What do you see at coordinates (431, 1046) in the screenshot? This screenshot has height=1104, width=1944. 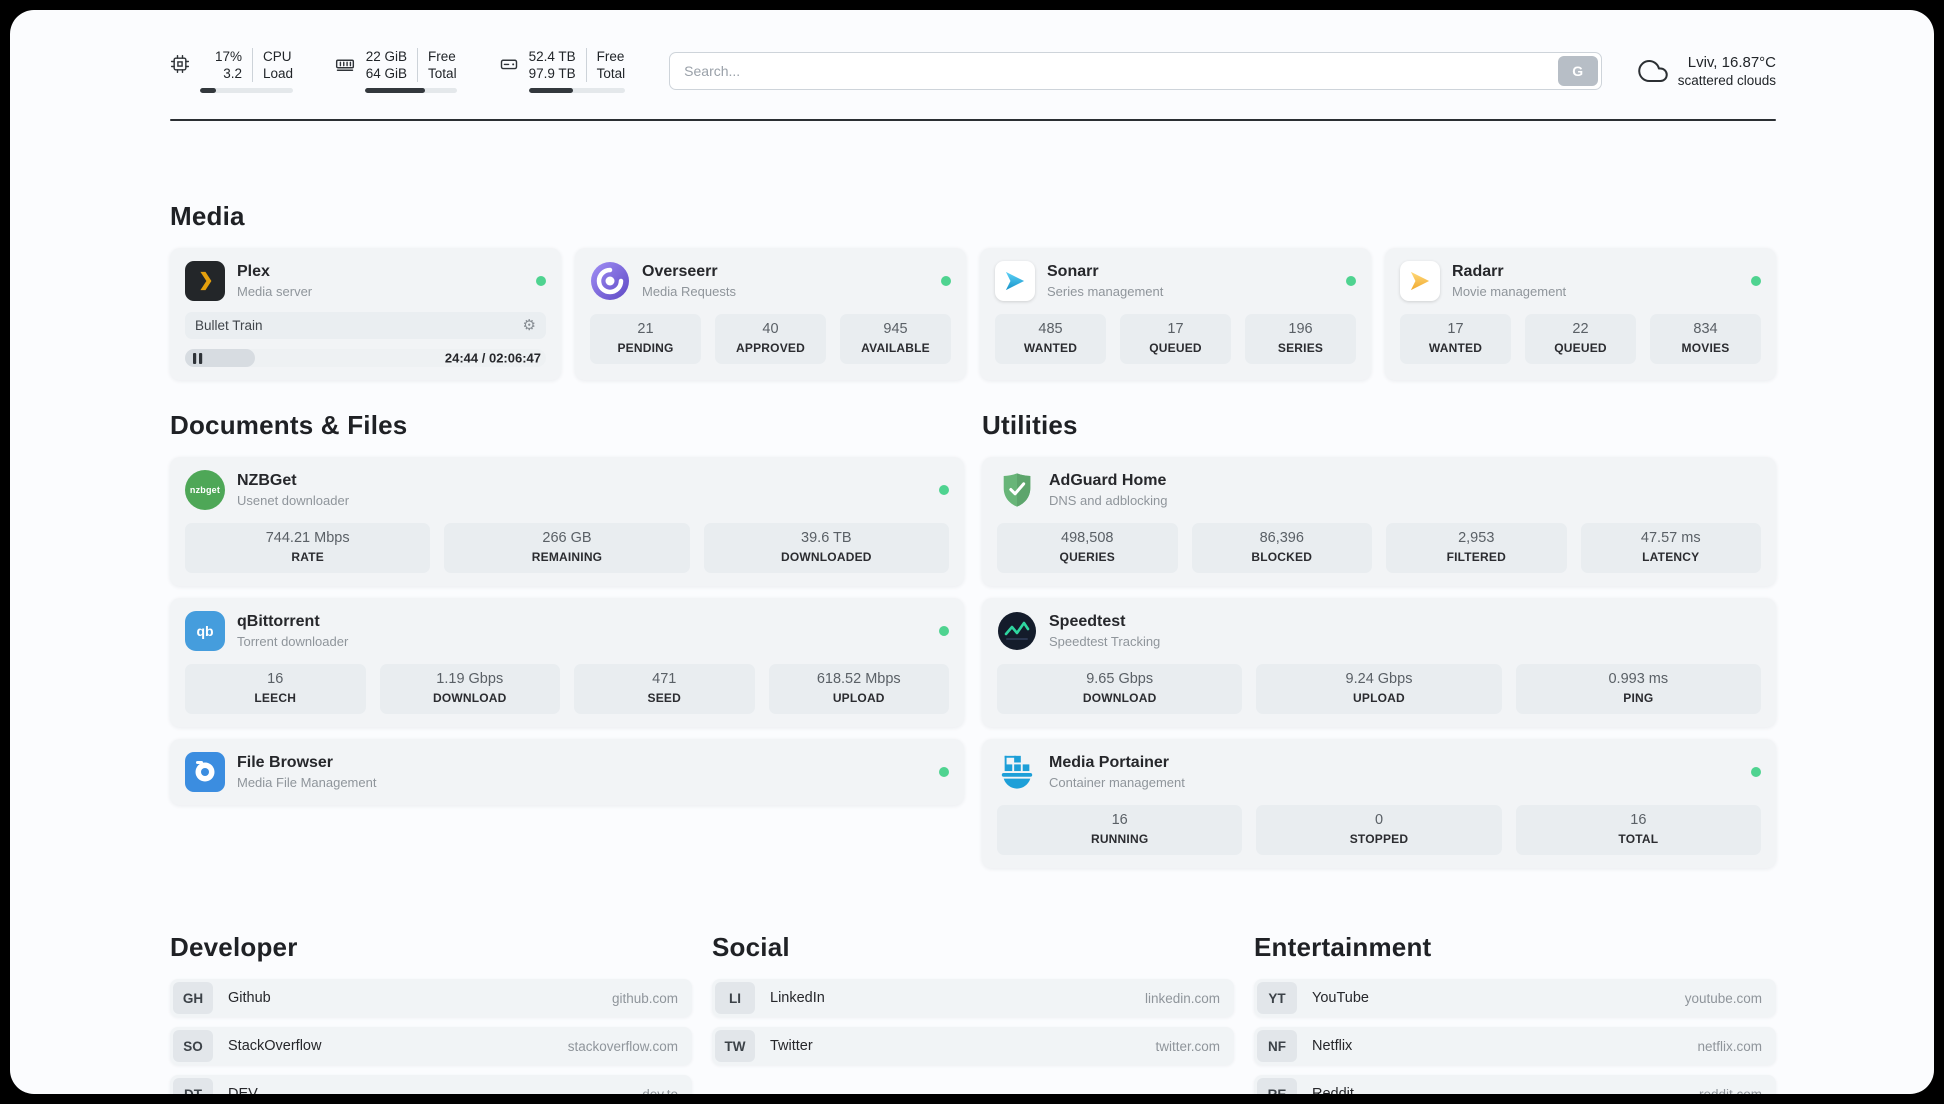 I see `link-stackoverflow: SO StackOverflow stackoverflow.com` at bounding box center [431, 1046].